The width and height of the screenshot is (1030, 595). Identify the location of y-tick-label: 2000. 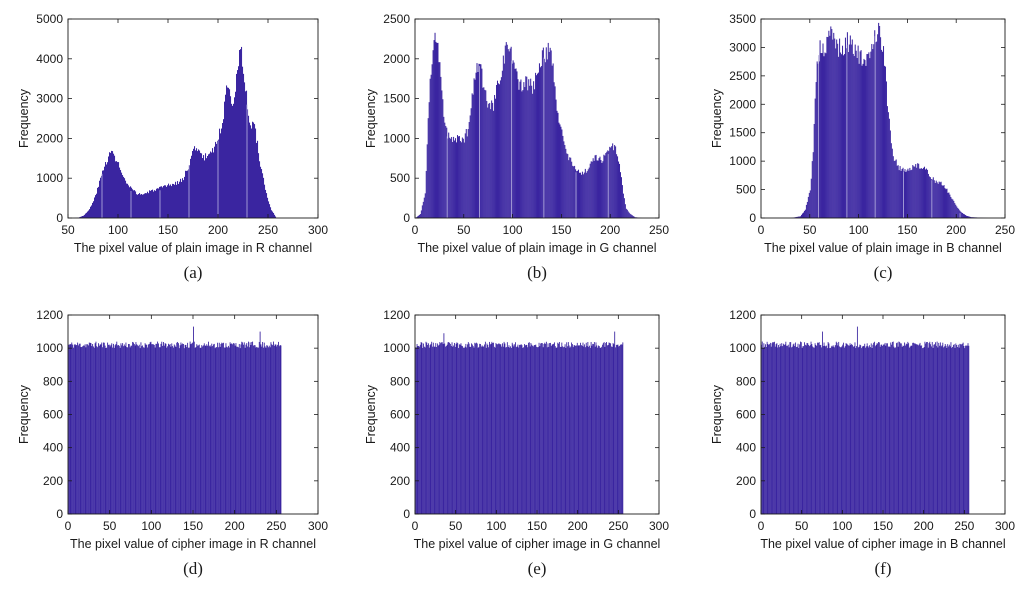
(742, 104).